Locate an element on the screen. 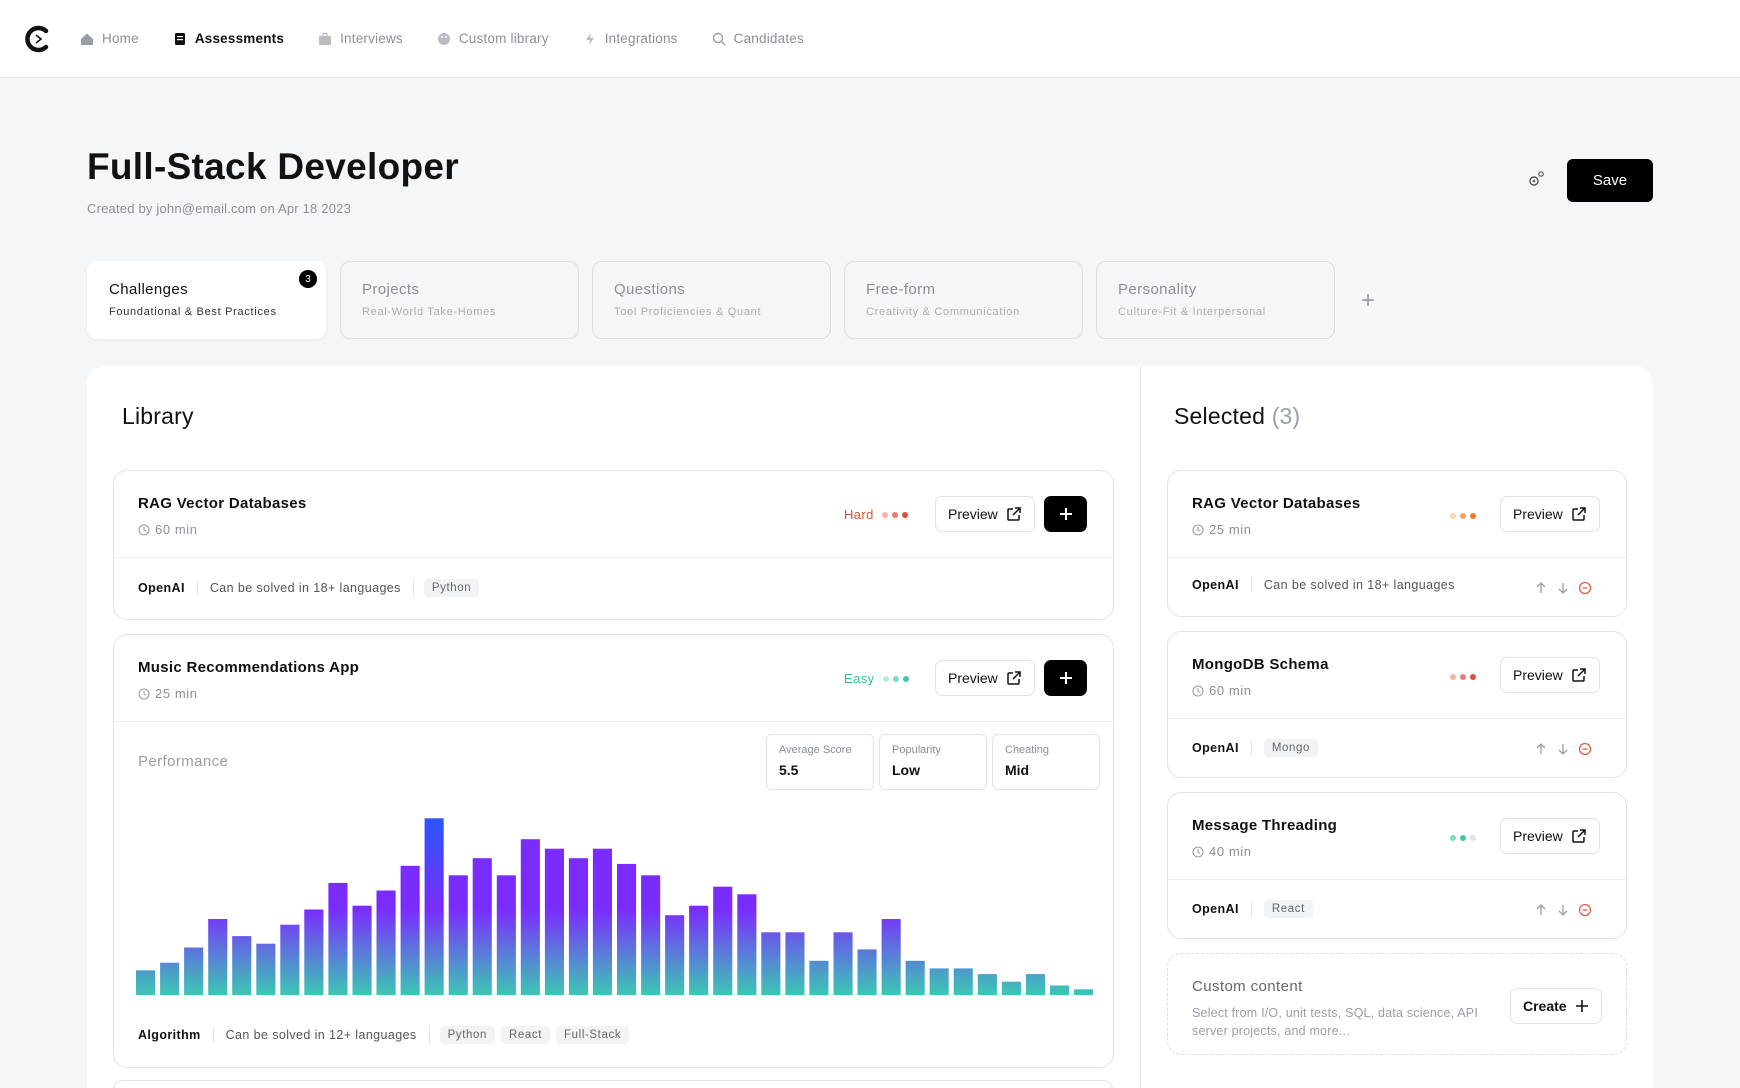 This screenshot has height=1088, width=1740. stat-average-score: Average Score 5.5 is located at coordinates (820, 762).